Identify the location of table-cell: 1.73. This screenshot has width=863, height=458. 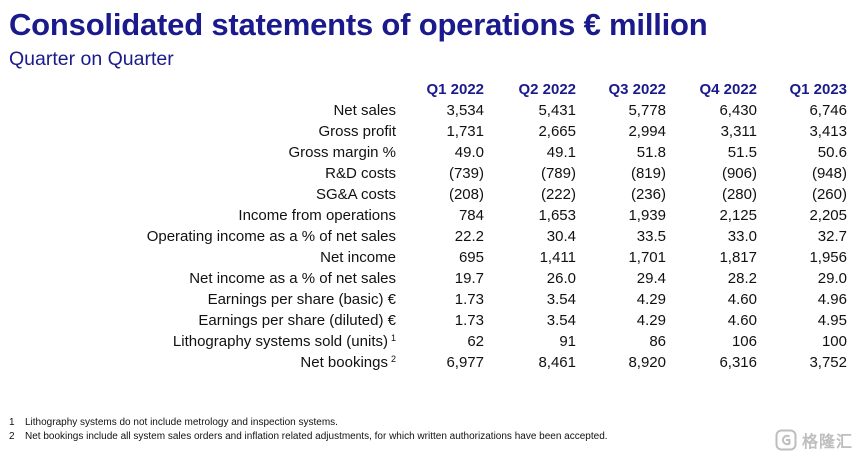
(469, 299).